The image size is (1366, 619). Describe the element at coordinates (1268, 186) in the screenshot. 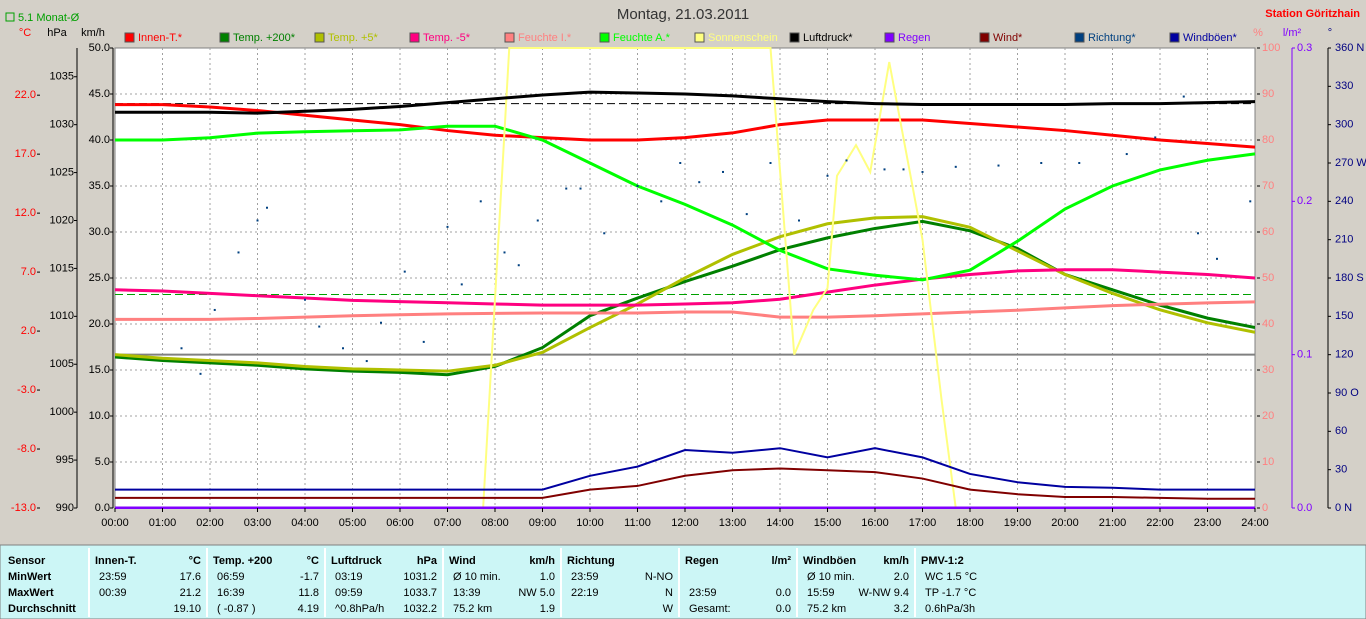

I see `y-tick-label: 70` at that location.